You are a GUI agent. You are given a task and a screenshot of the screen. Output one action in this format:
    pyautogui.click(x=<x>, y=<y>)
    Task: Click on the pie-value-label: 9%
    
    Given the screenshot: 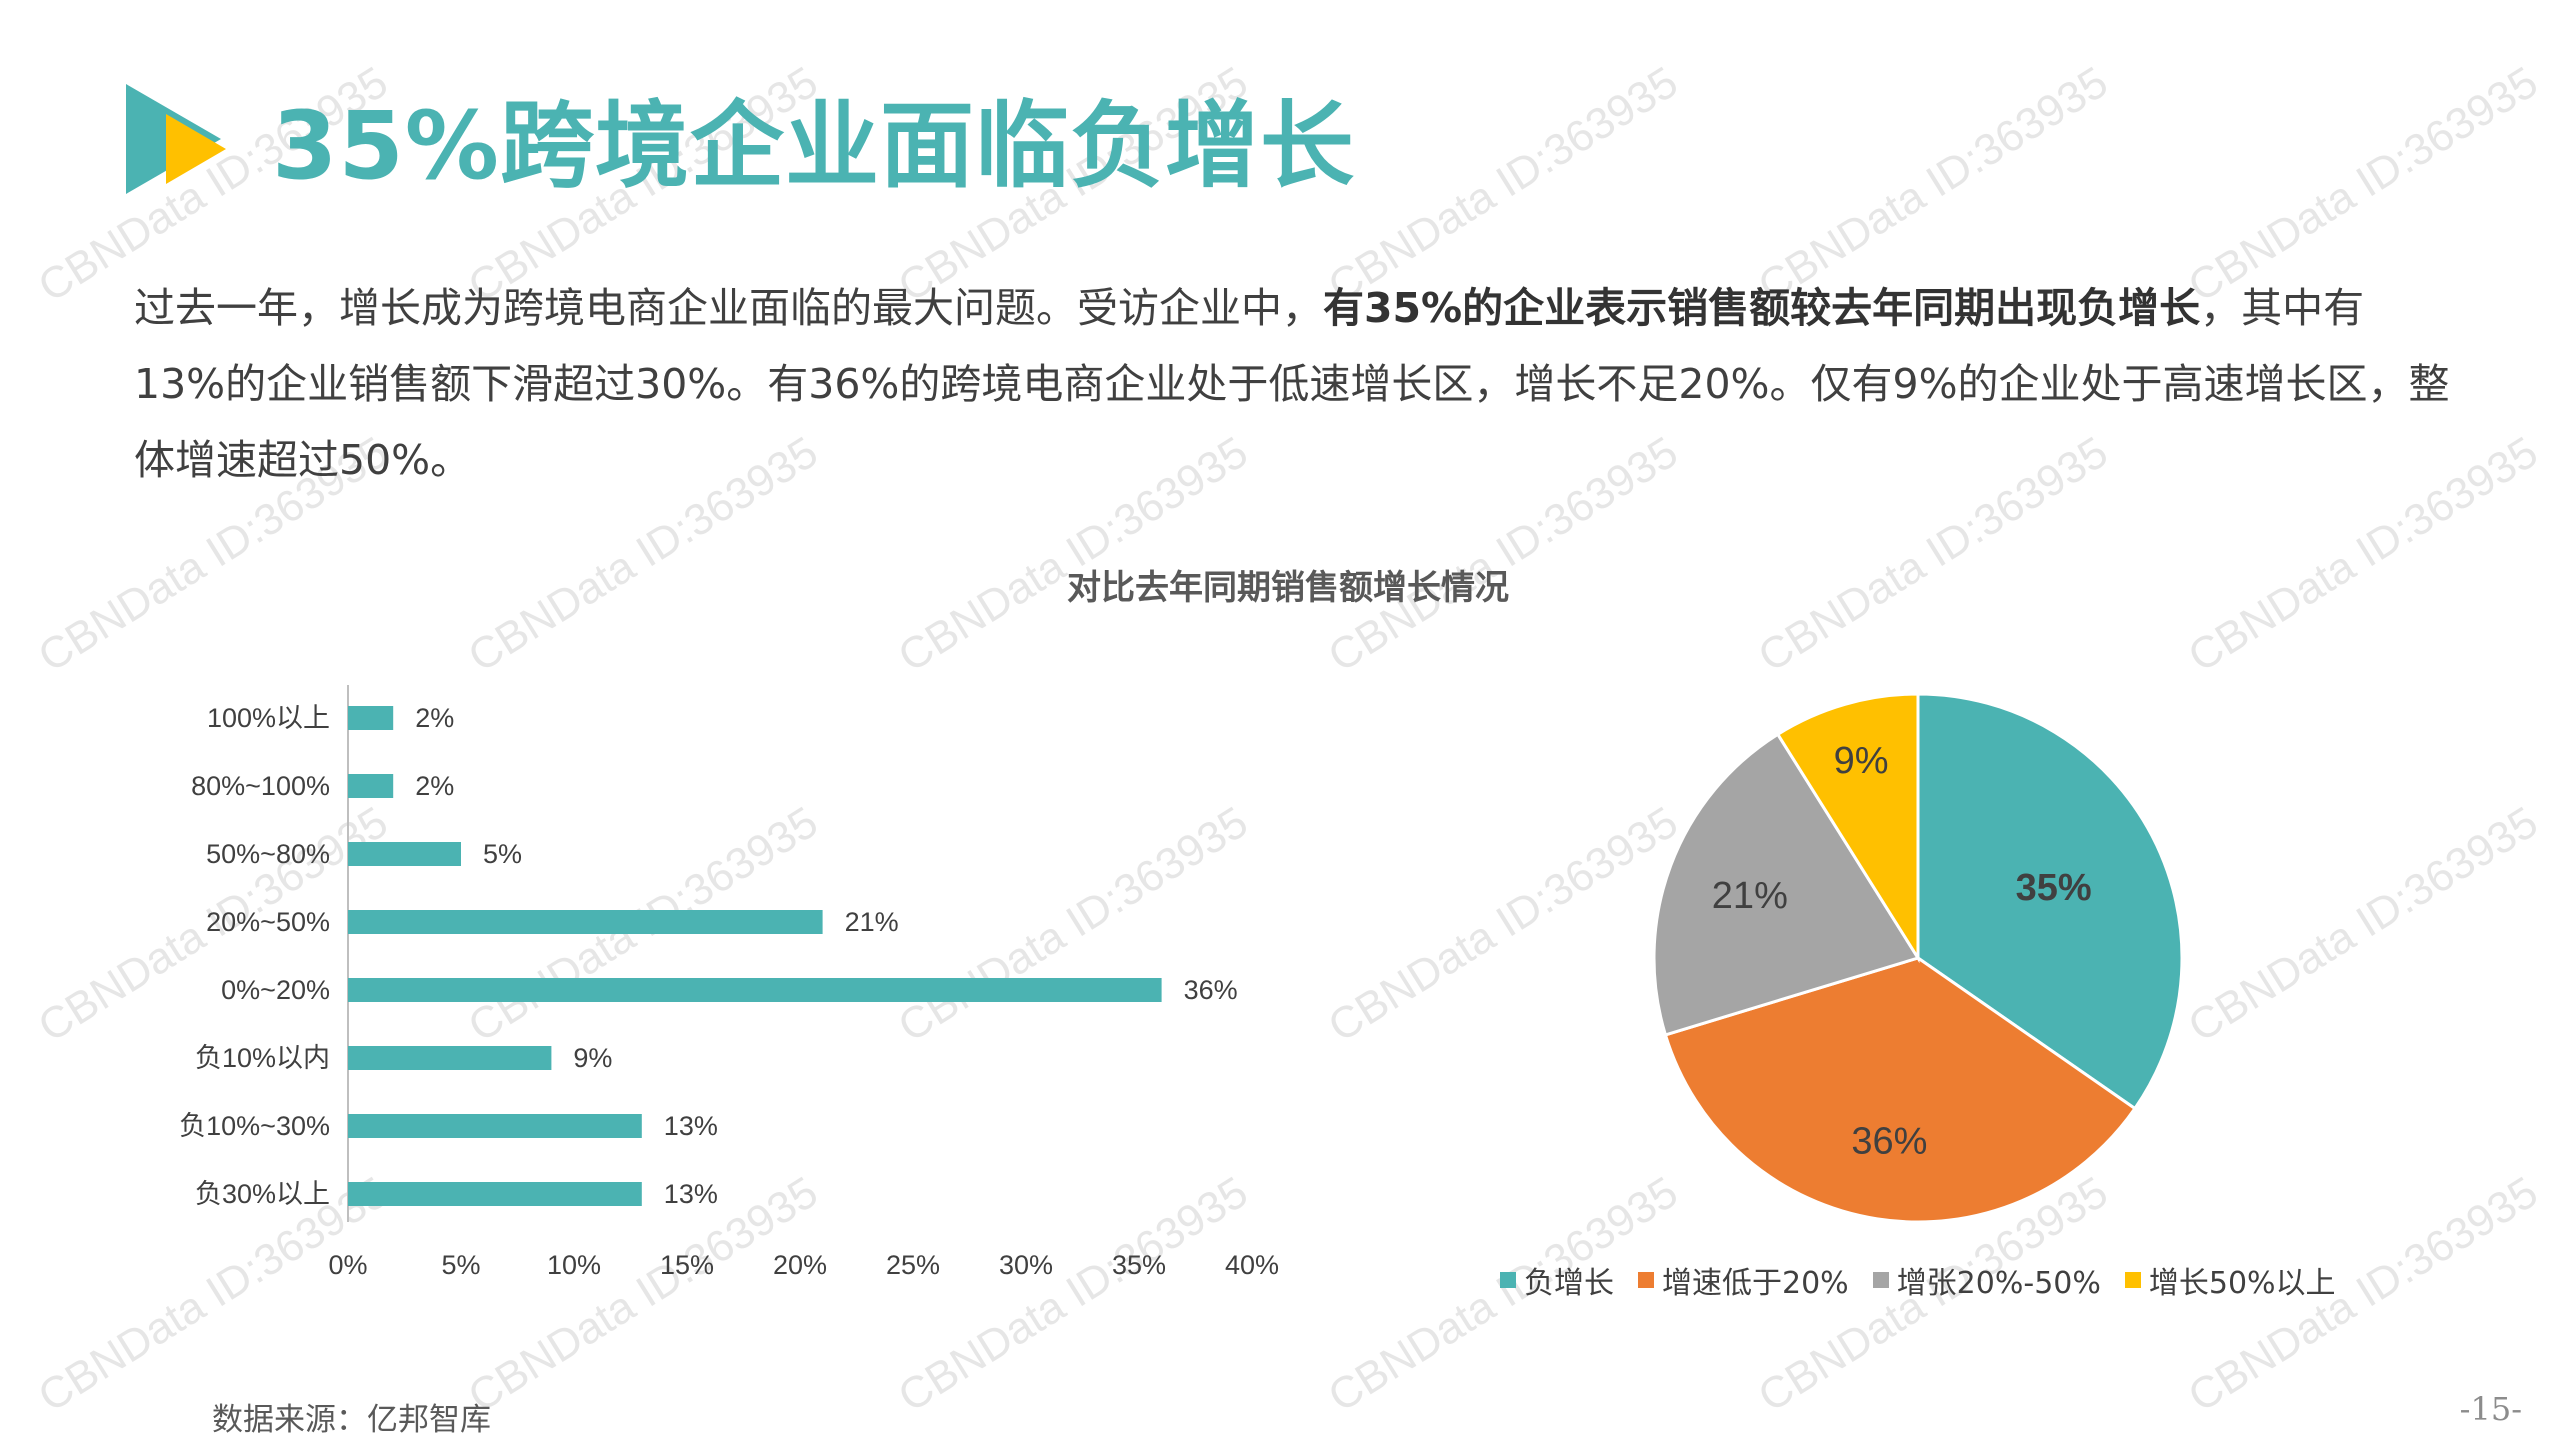 What is the action you would take?
    pyautogui.click(x=1861, y=761)
    